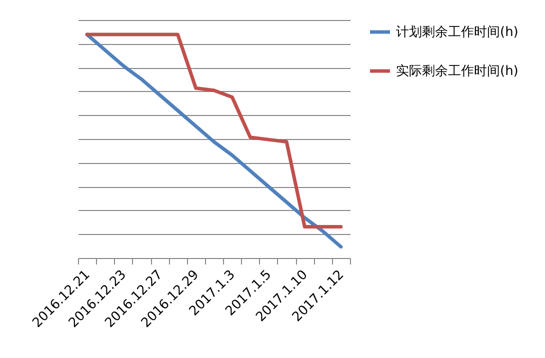 This screenshot has height=358, width=545. What do you see at coordinates (457, 32) in the screenshot?
I see `legend-label: 计划剩余工作时间(h)` at bounding box center [457, 32].